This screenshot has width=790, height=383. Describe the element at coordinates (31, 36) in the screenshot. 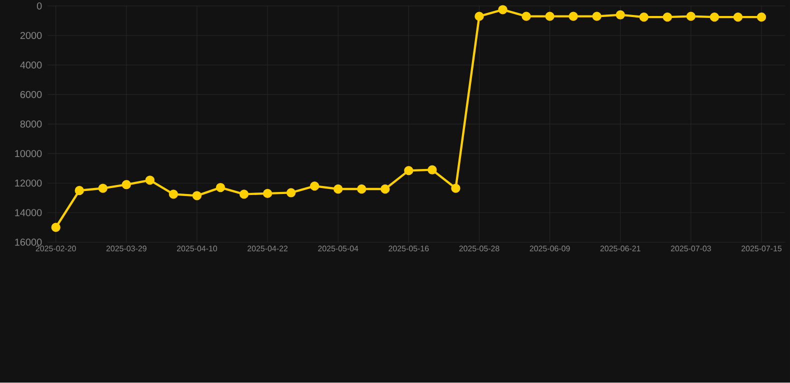

I see `y-tick-label: 2000` at that location.